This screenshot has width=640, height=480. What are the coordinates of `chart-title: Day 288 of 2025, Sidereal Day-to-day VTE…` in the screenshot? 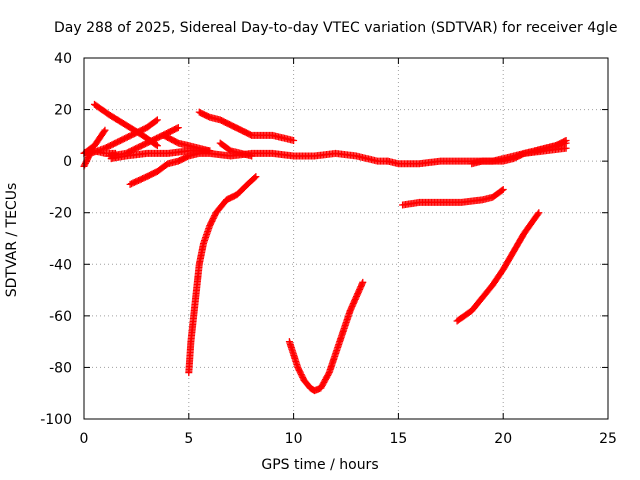 It's located at (336, 28).